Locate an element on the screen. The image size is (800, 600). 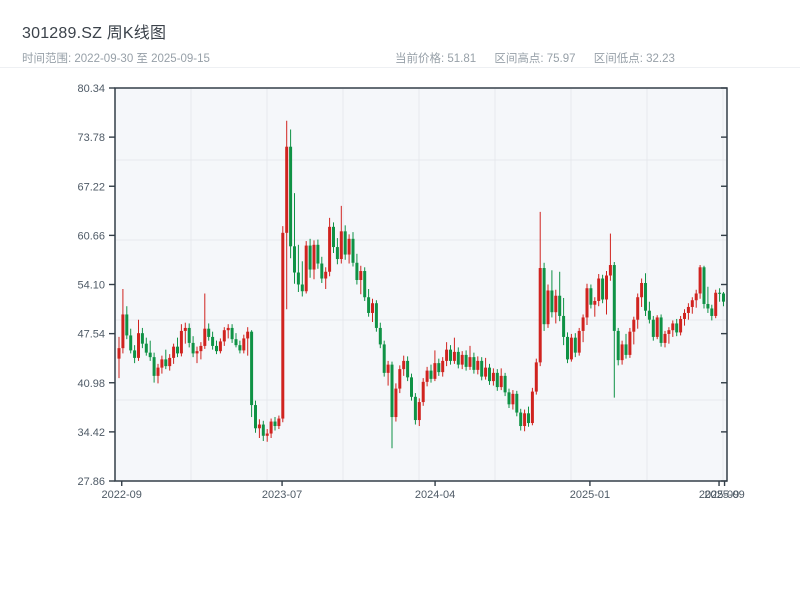
stat-range-low: 区间低点: 32.23 is located at coordinates (634, 59).